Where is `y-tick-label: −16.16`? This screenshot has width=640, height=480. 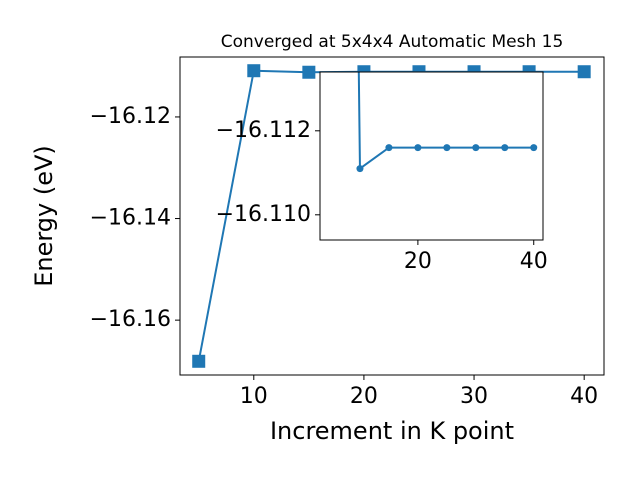
y-tick-label: −16.16 is located at coordinates (130, 319).